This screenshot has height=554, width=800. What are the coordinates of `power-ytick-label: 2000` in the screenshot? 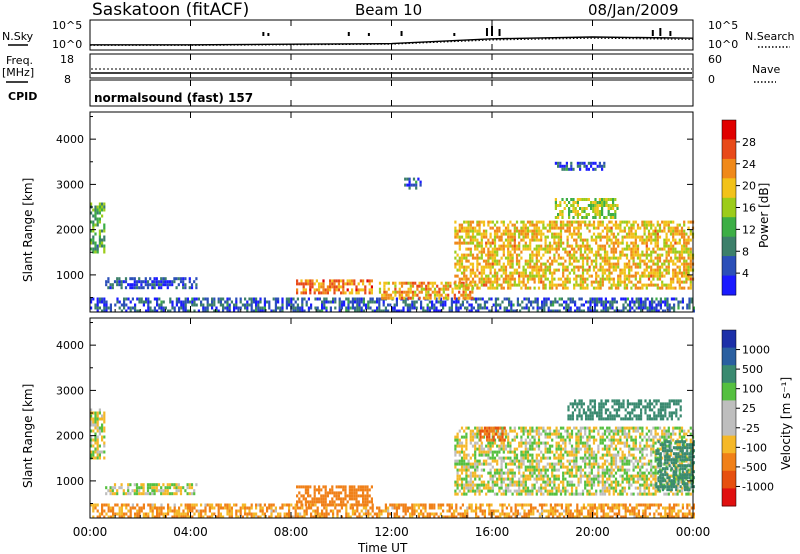 It's located at (70, 230).